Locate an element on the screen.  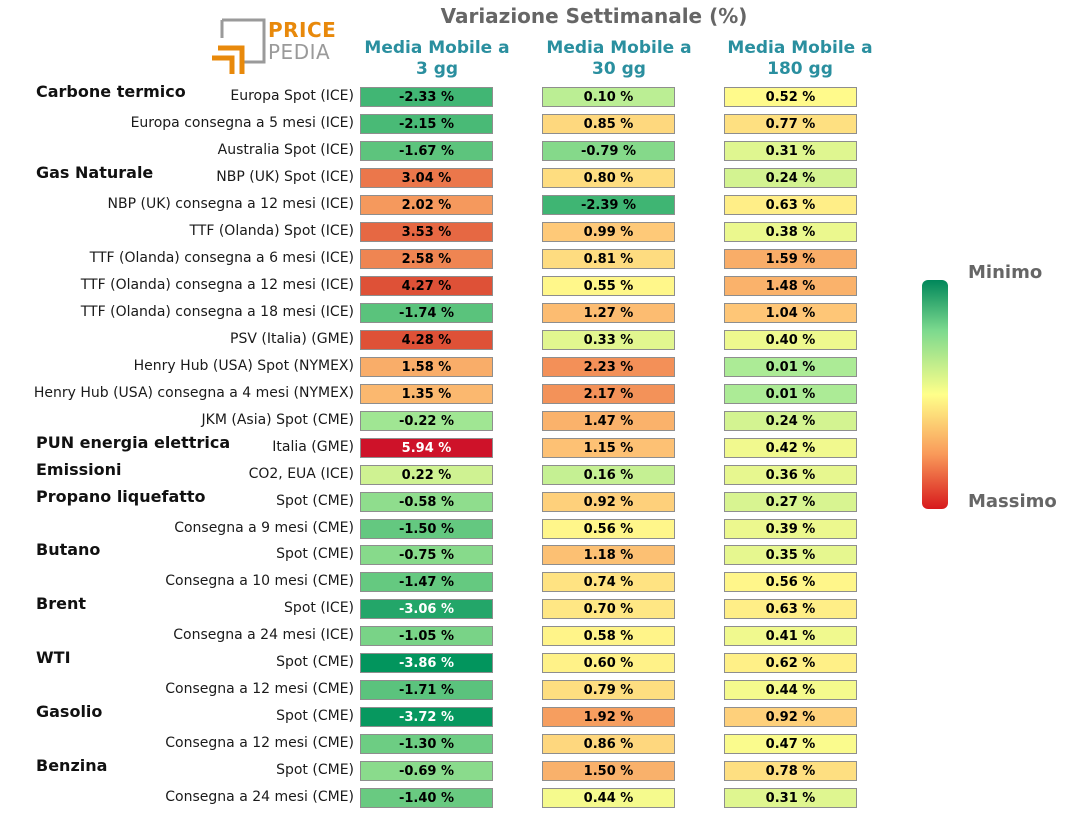
cell-value-label: 1.59 % is located at coordinates (790, 259).